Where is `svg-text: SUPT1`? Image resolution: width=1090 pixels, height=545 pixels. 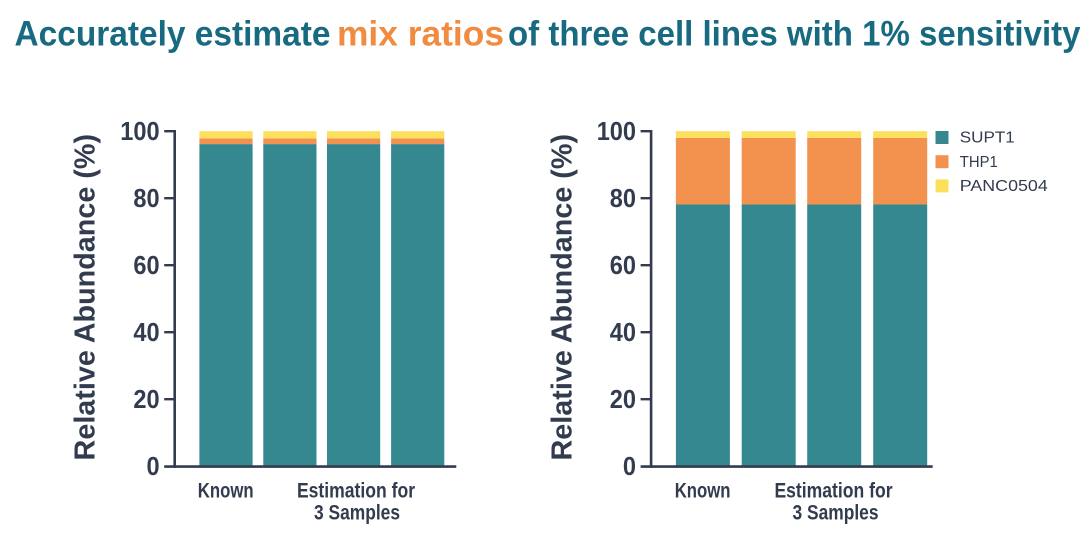
svg-text: SUPT1 is located at coordinates (987, 138).